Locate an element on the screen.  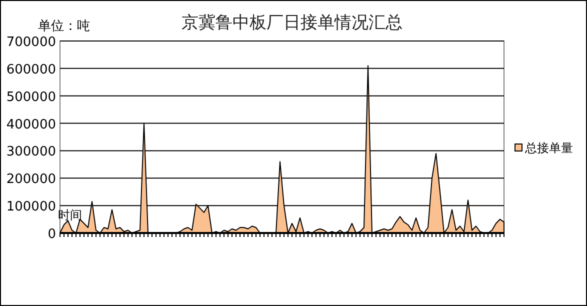
y-tick-label: 700000 is located at coordinates (31, 42).